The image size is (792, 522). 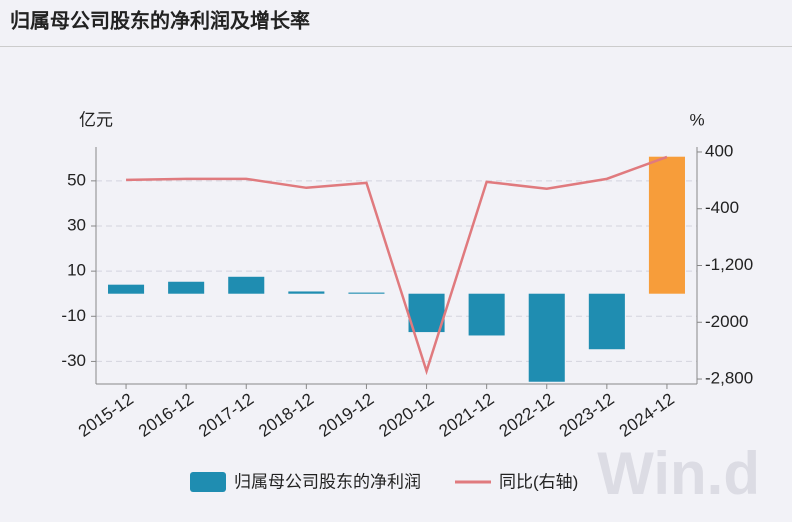 What do you see at coordinates (729, 378) in the screenshot?
I see `y2-tick-label: -2,800` at bounding box center [729, 378].